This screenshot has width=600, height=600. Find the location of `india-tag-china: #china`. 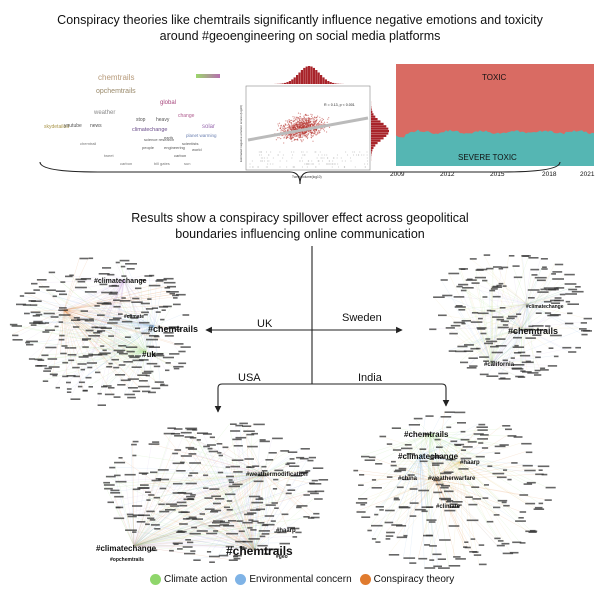

india-tag-china: #china is located at coordinates (408, 479).